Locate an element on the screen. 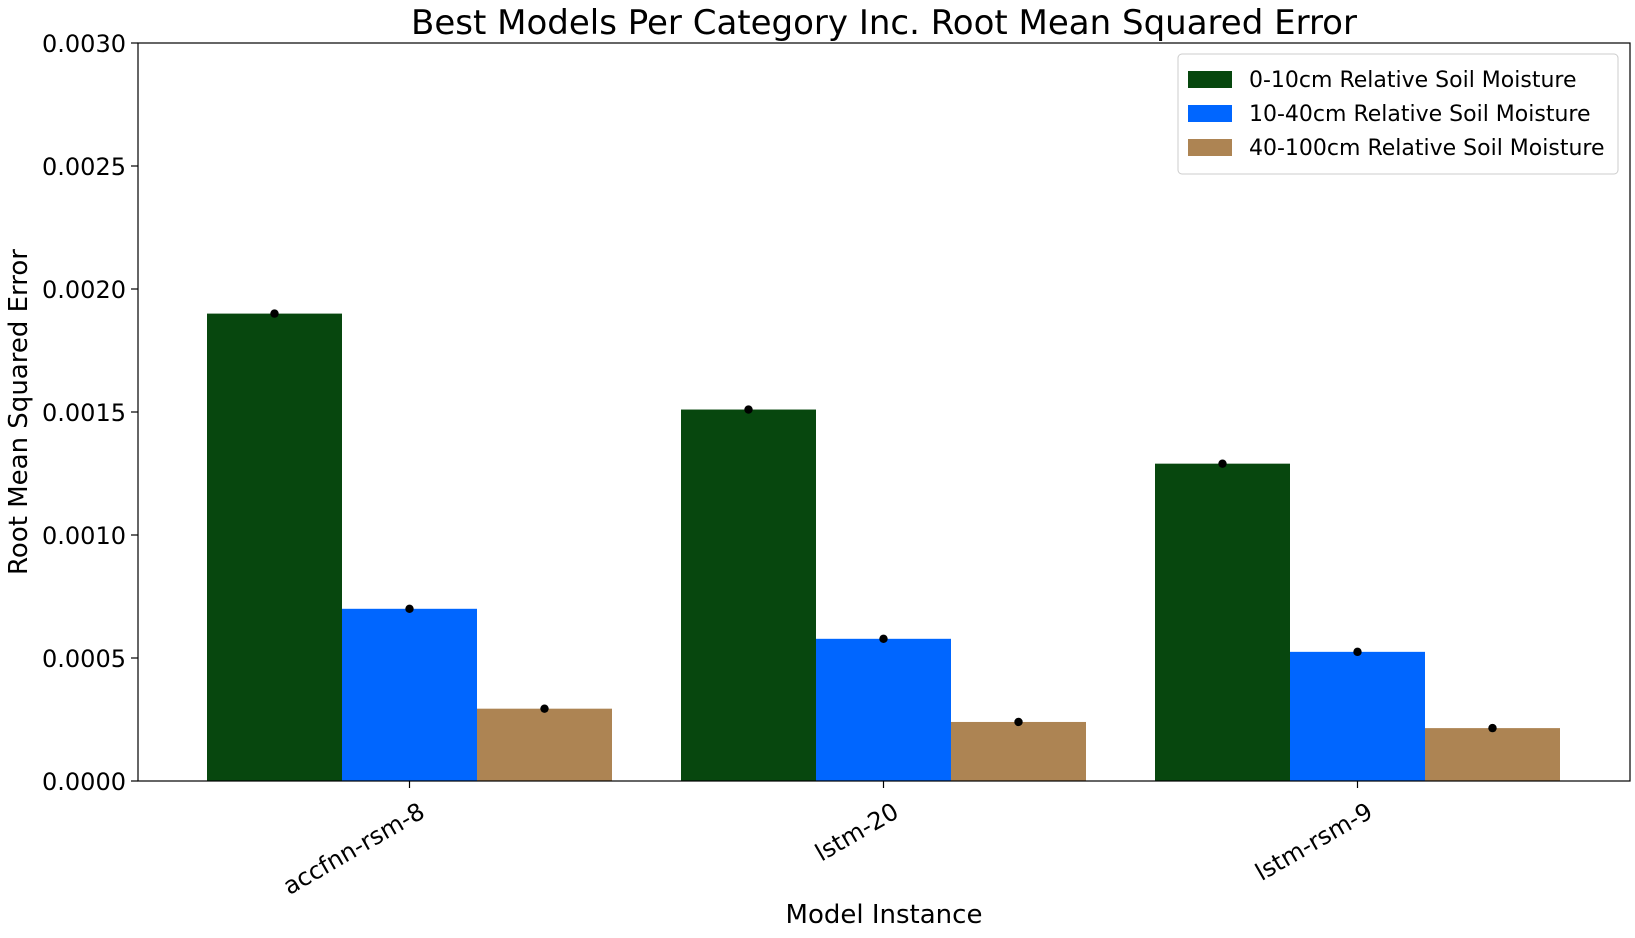 Image resolution: width=1635 pixels, height=938 pixels. y-tick-label: 0.0020 is located at coordinates (84, 290).